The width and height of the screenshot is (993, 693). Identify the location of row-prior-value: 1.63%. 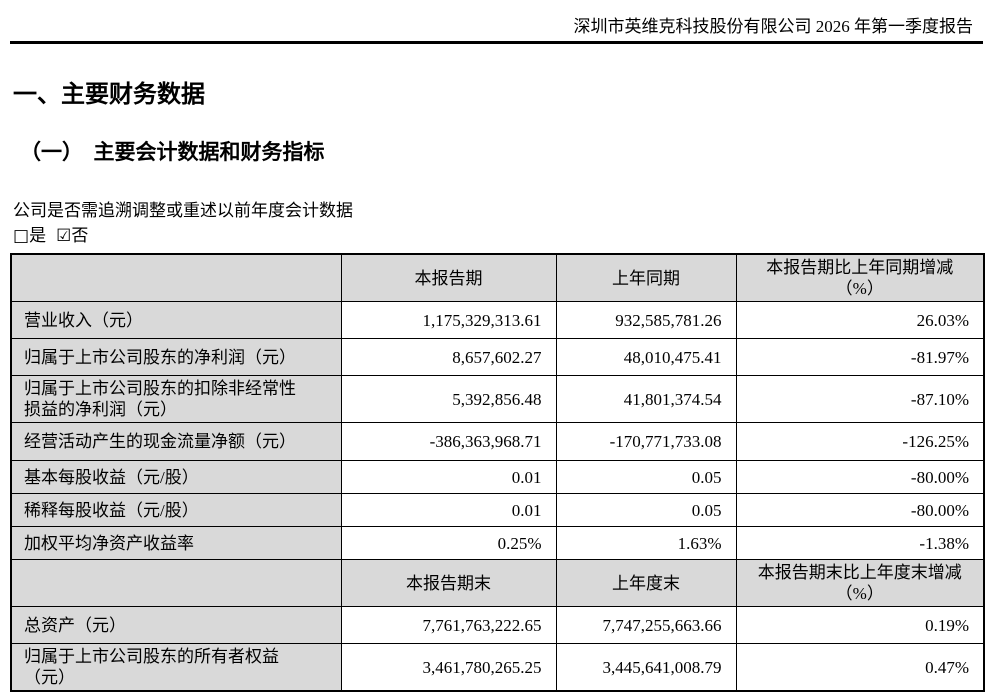
(646, 543).